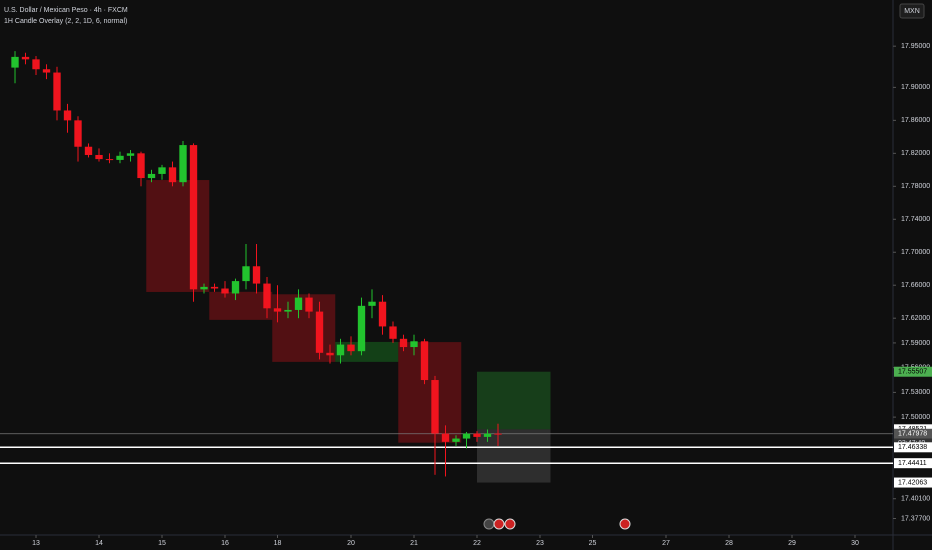  Describe the element at coordinates (915, 186) in the screenshot. I see `y-tick-label: 17.78000` at that location.